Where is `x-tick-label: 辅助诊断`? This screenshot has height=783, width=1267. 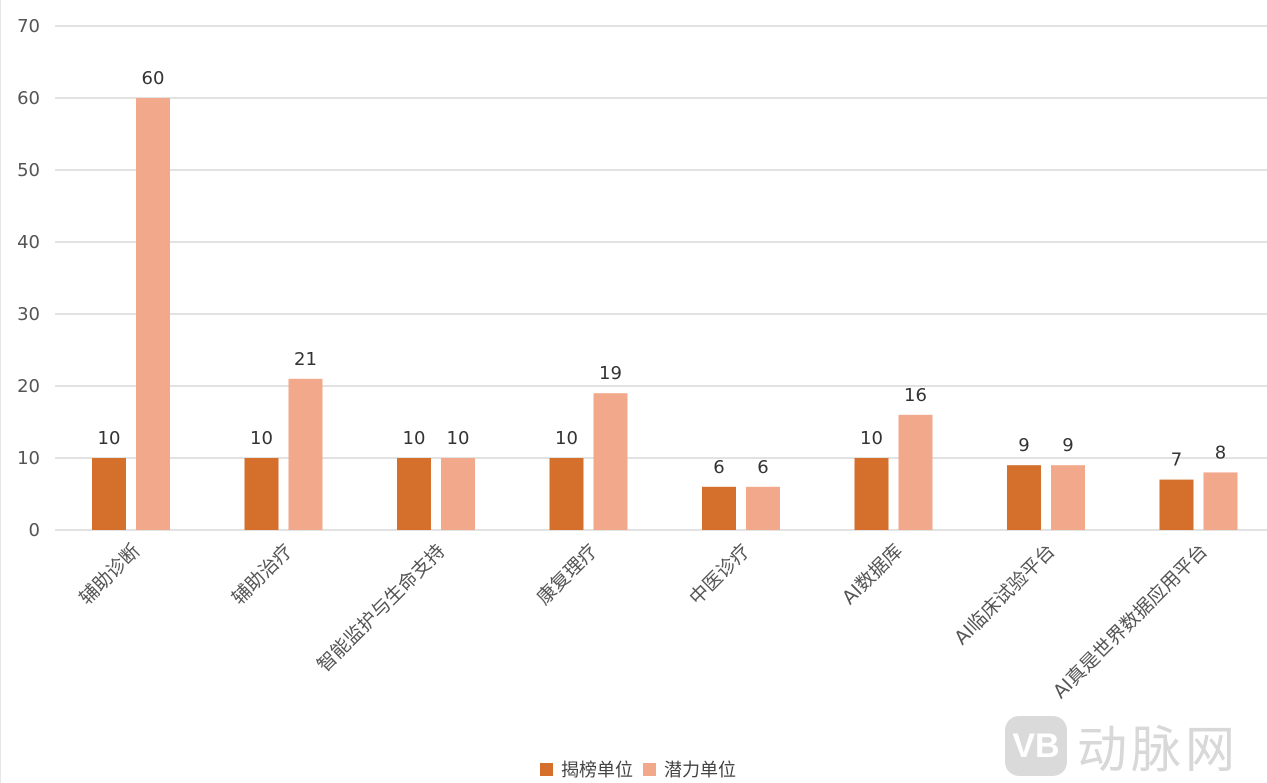
x-tick-label: 辅助诊断 is located at coordinates (109, 574).